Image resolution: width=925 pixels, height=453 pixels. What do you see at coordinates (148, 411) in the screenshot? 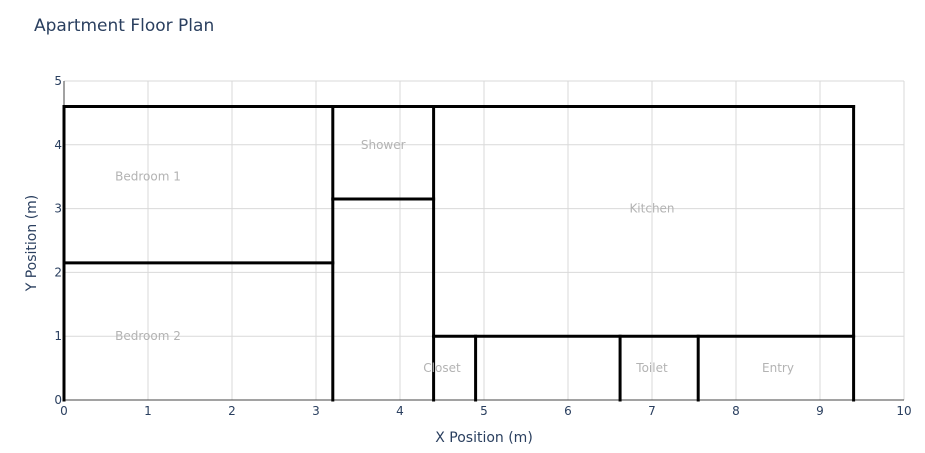
I see `x-tick-label: 1` at bounding box center [148, 411].